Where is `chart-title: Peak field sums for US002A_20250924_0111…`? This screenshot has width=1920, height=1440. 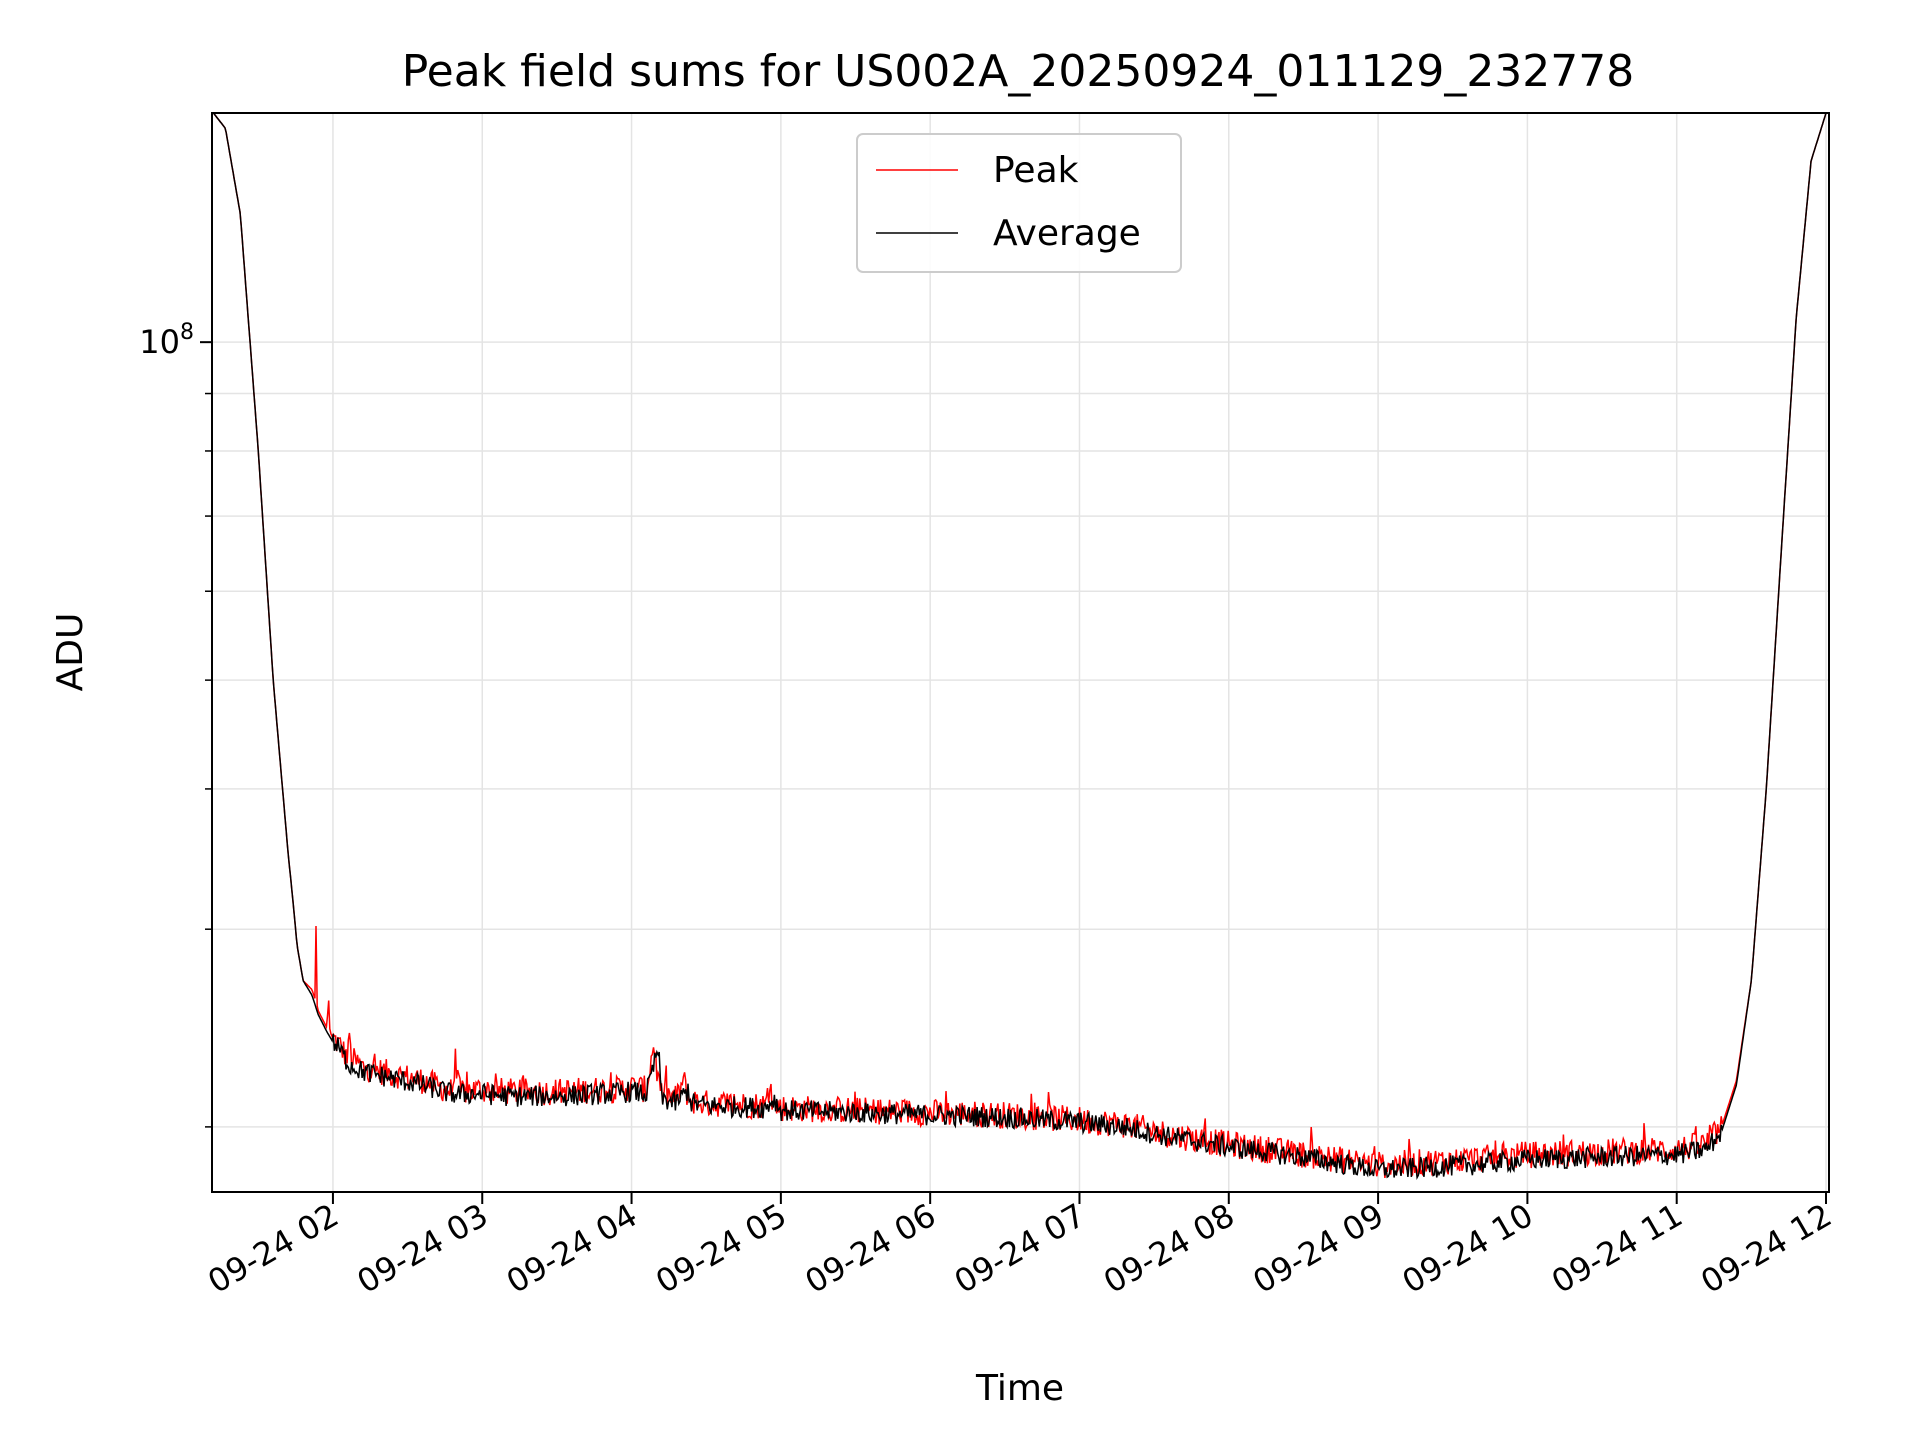
chart-title: Peak field sums for US002A_20250924_0111… is located at coordinates (1018, 71).